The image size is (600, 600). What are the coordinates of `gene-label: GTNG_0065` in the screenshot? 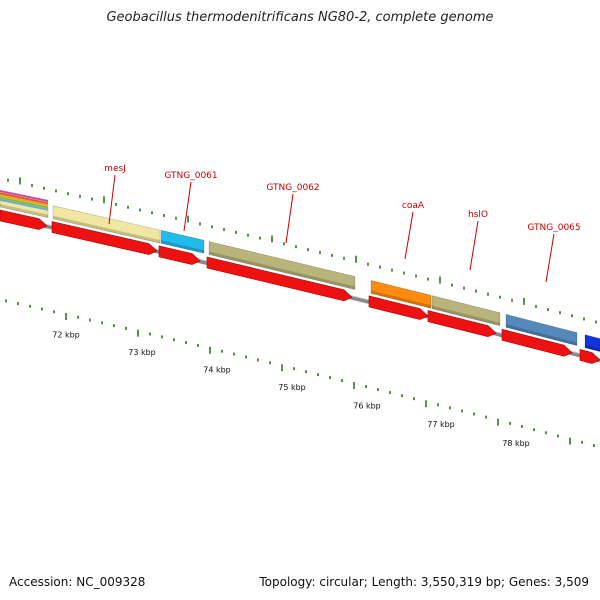 It's located at (553, 228).